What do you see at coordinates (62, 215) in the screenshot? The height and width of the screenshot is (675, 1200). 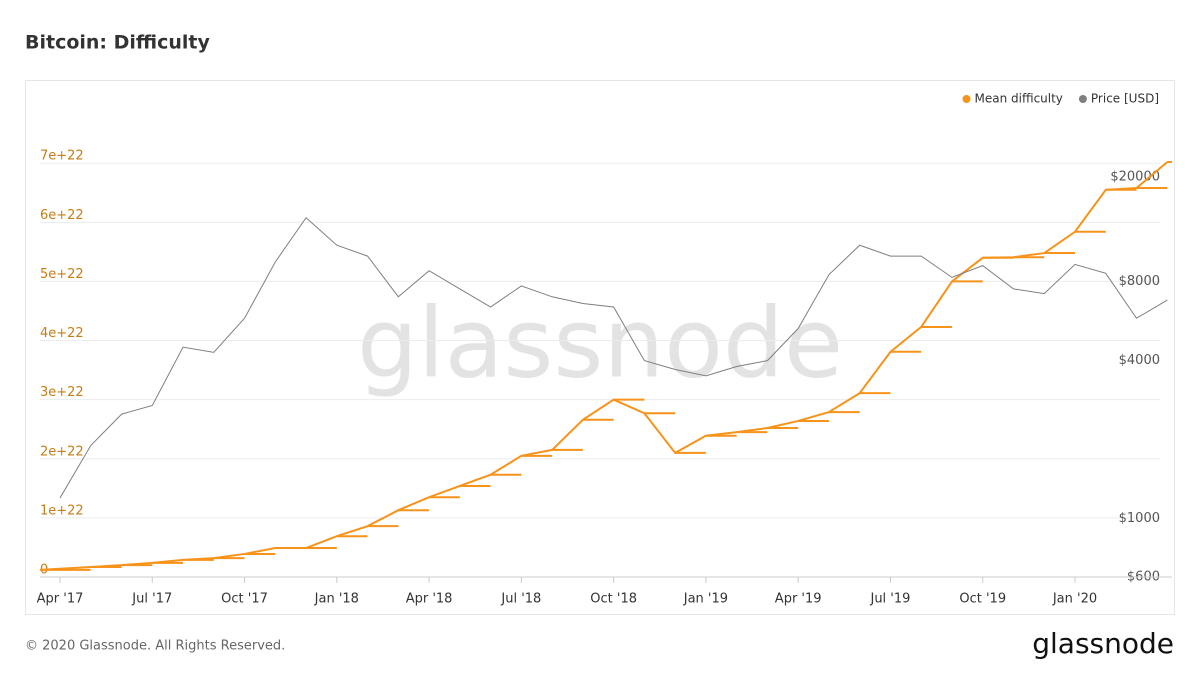 I see `y-tick-label: 6e+22` at bounding box center [62, 215].